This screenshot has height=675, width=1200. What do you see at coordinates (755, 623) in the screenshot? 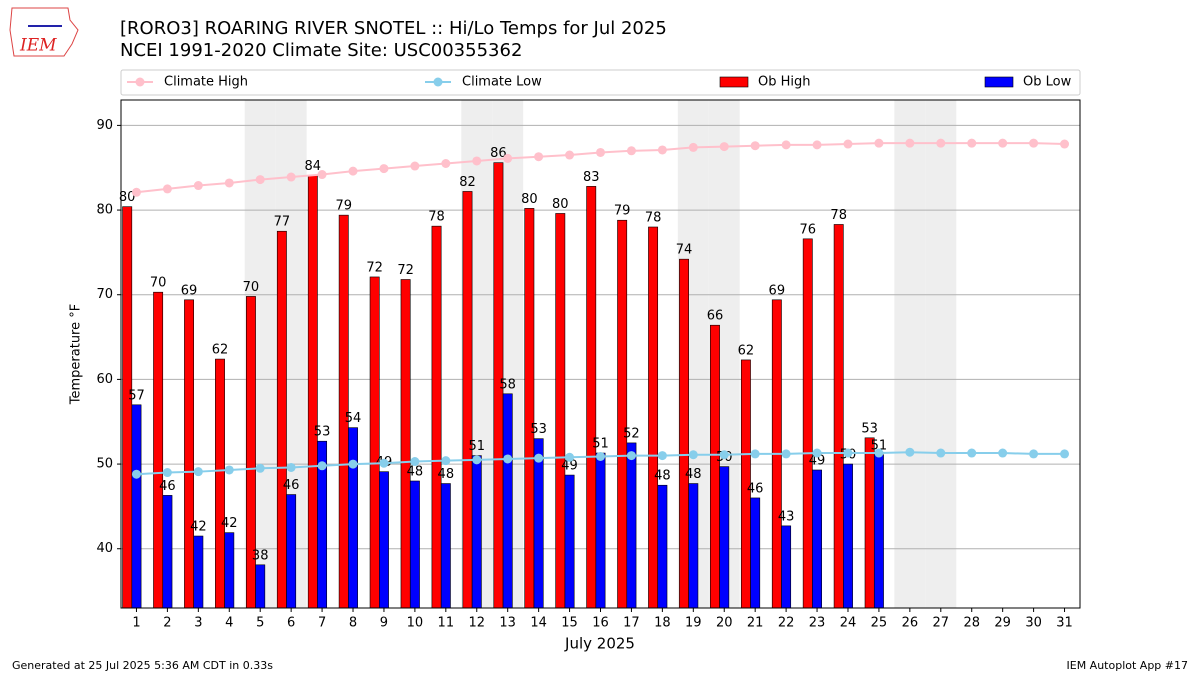
I see `x-tick-label: 21` at bounding box center [755, 623].